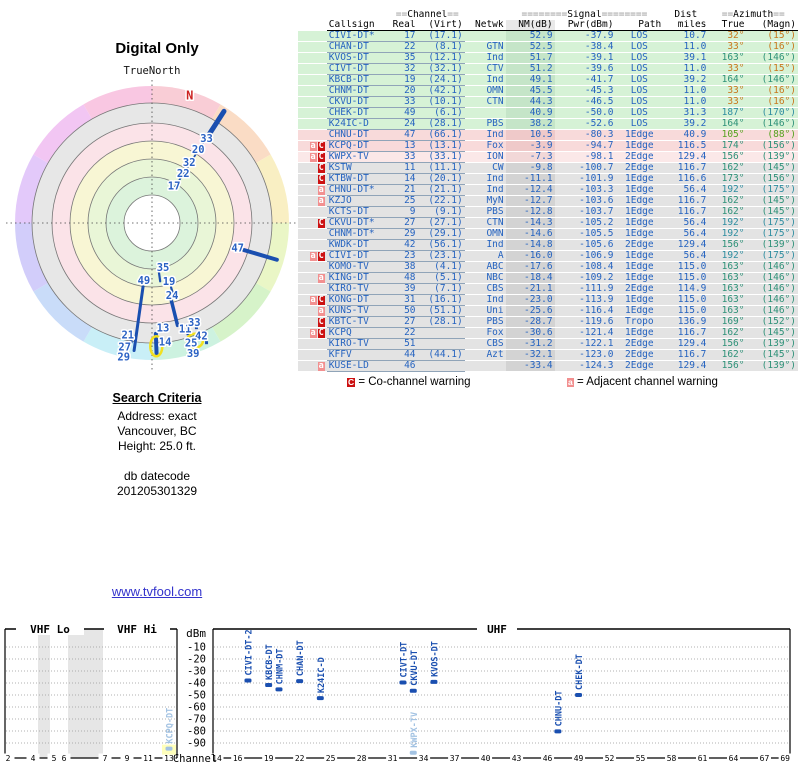 This screenshot has height=768, width=800. What do you see at coordinates (441, 190) in the screenshot?
I see `virt-cell: (21.1)` at bounding box center [441, 190].